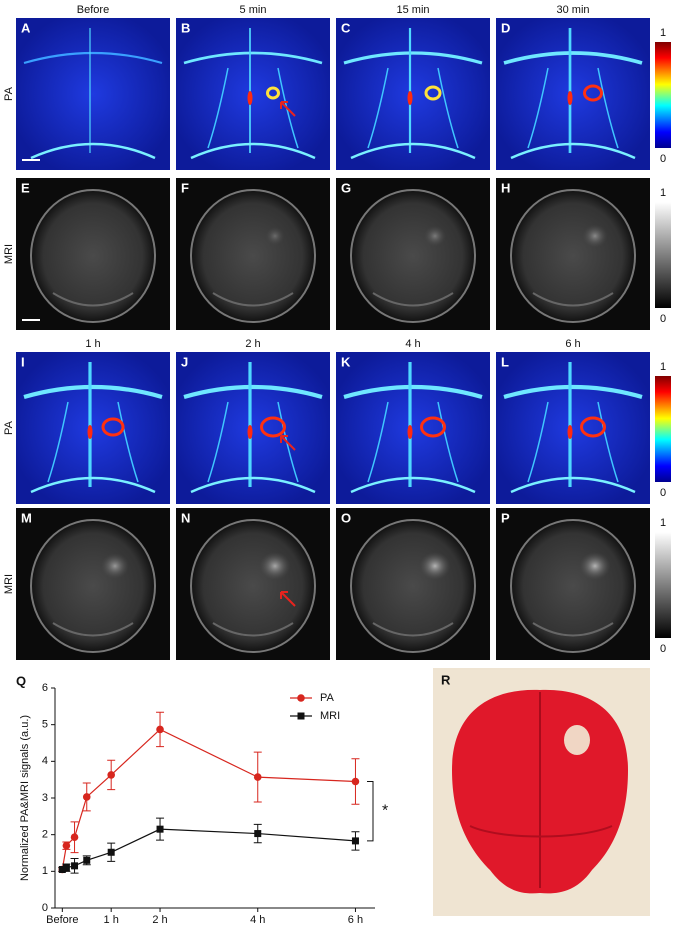 The image size is (675, 926). I want to click on mri-image: N, so click(253, 584).